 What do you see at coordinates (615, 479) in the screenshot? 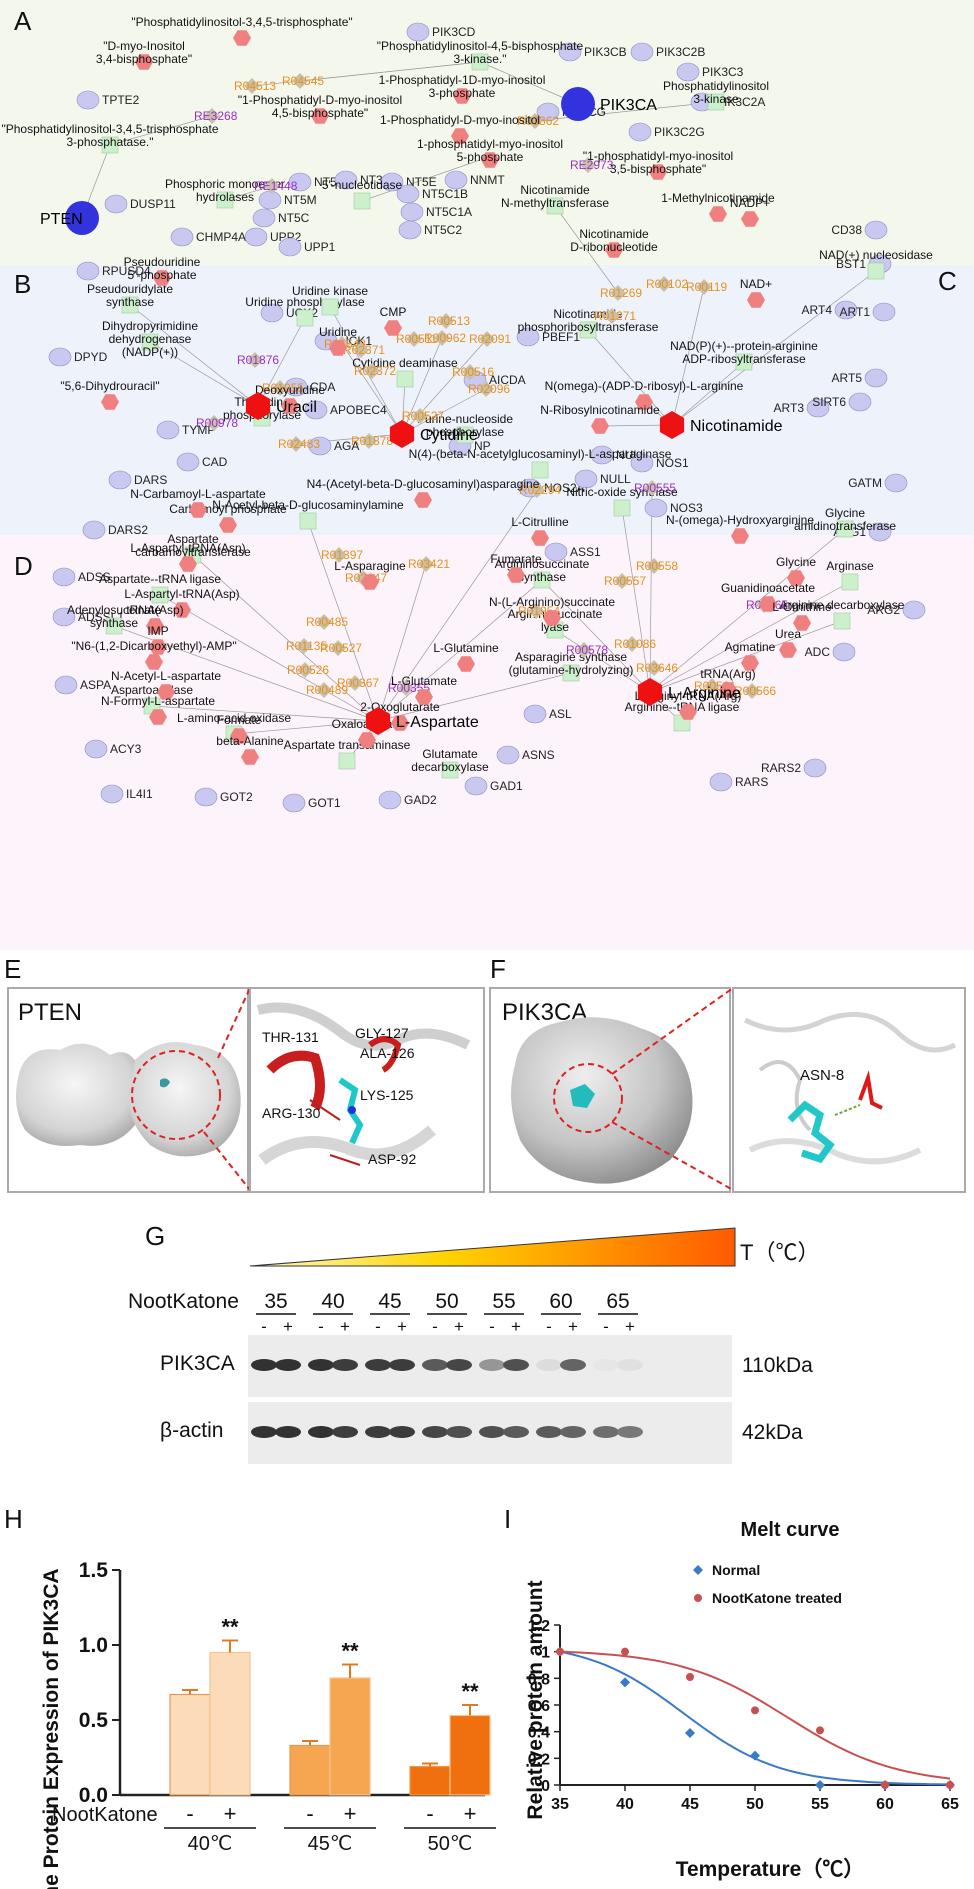
I see `gene-label: NULL` at bounding box center [615, 479].